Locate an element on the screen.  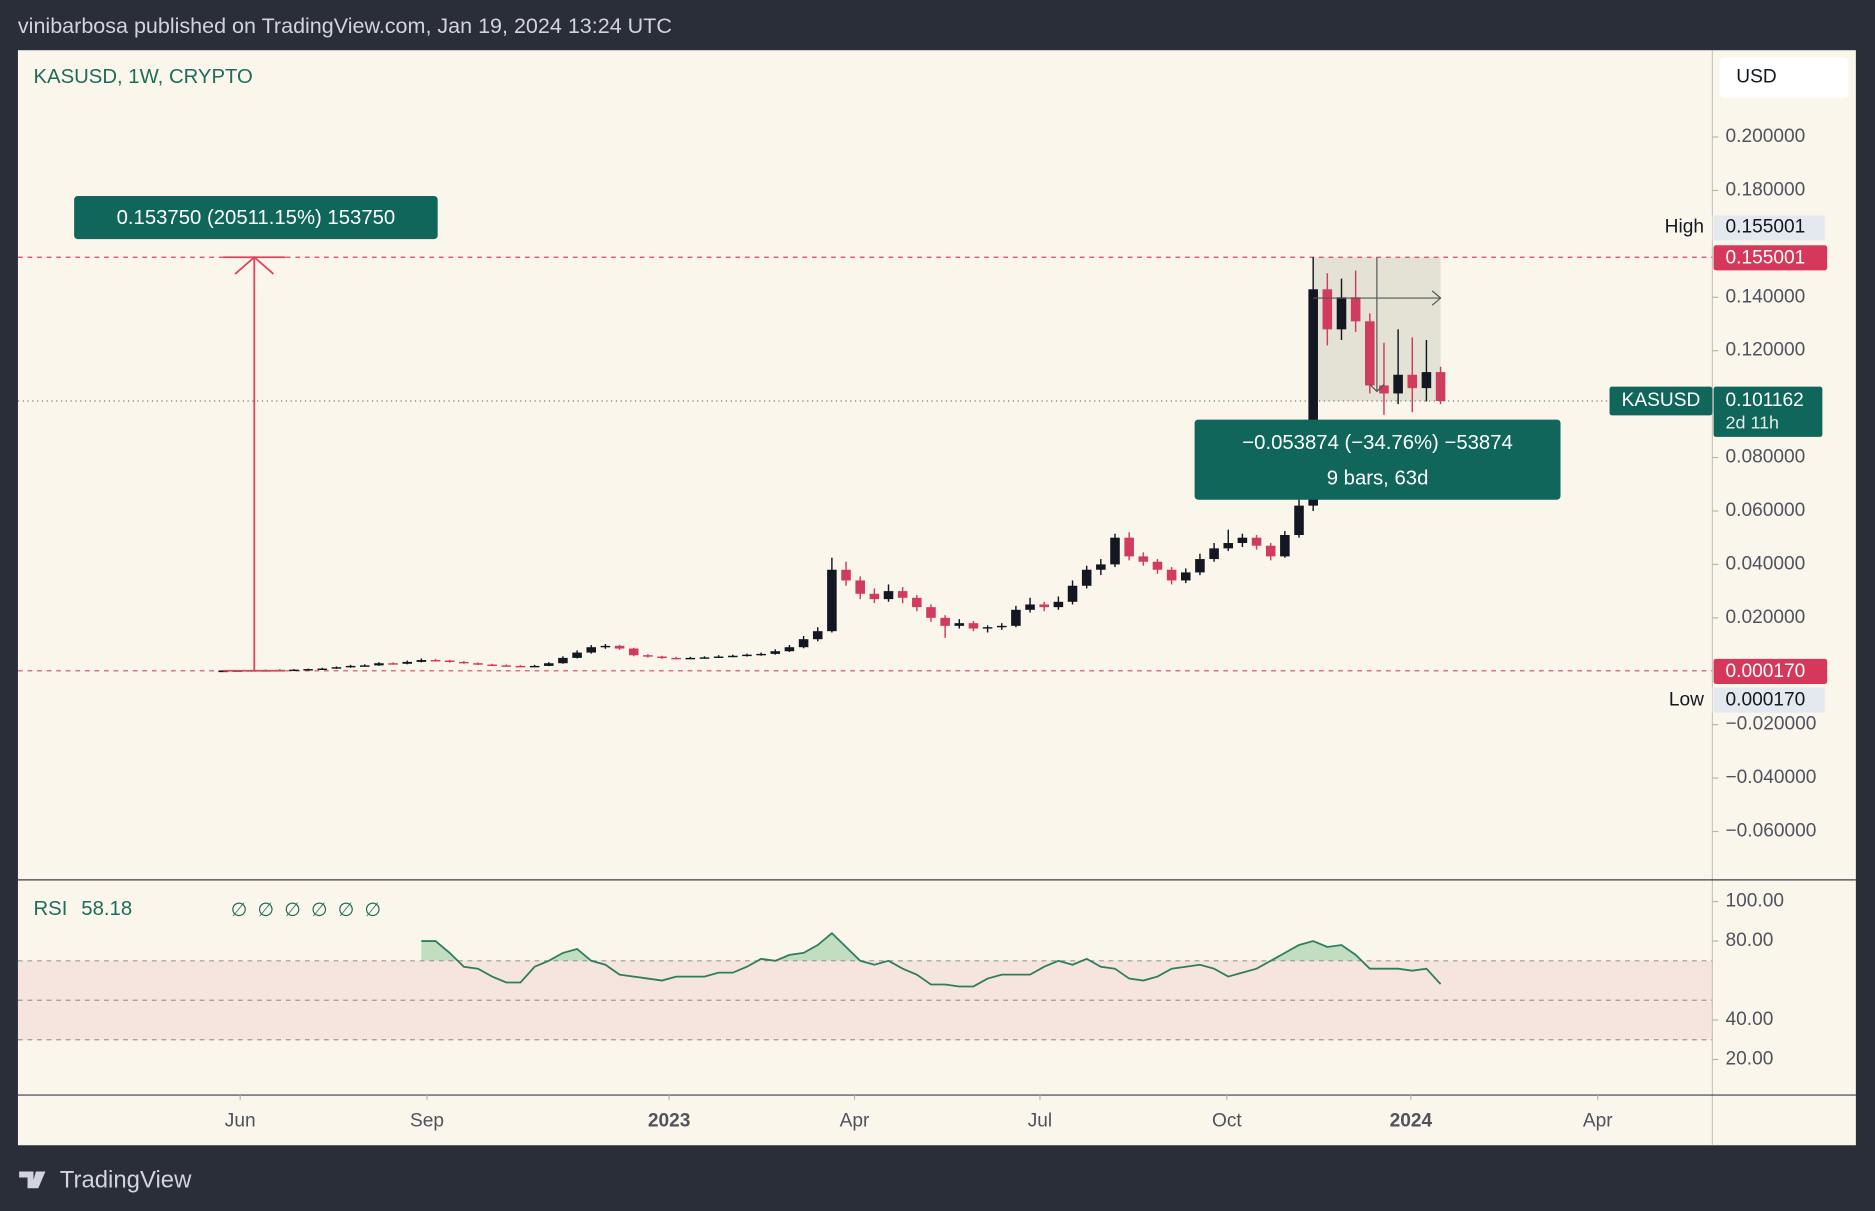
high-price: 0.155001 is located at coordinates (1766, 257).